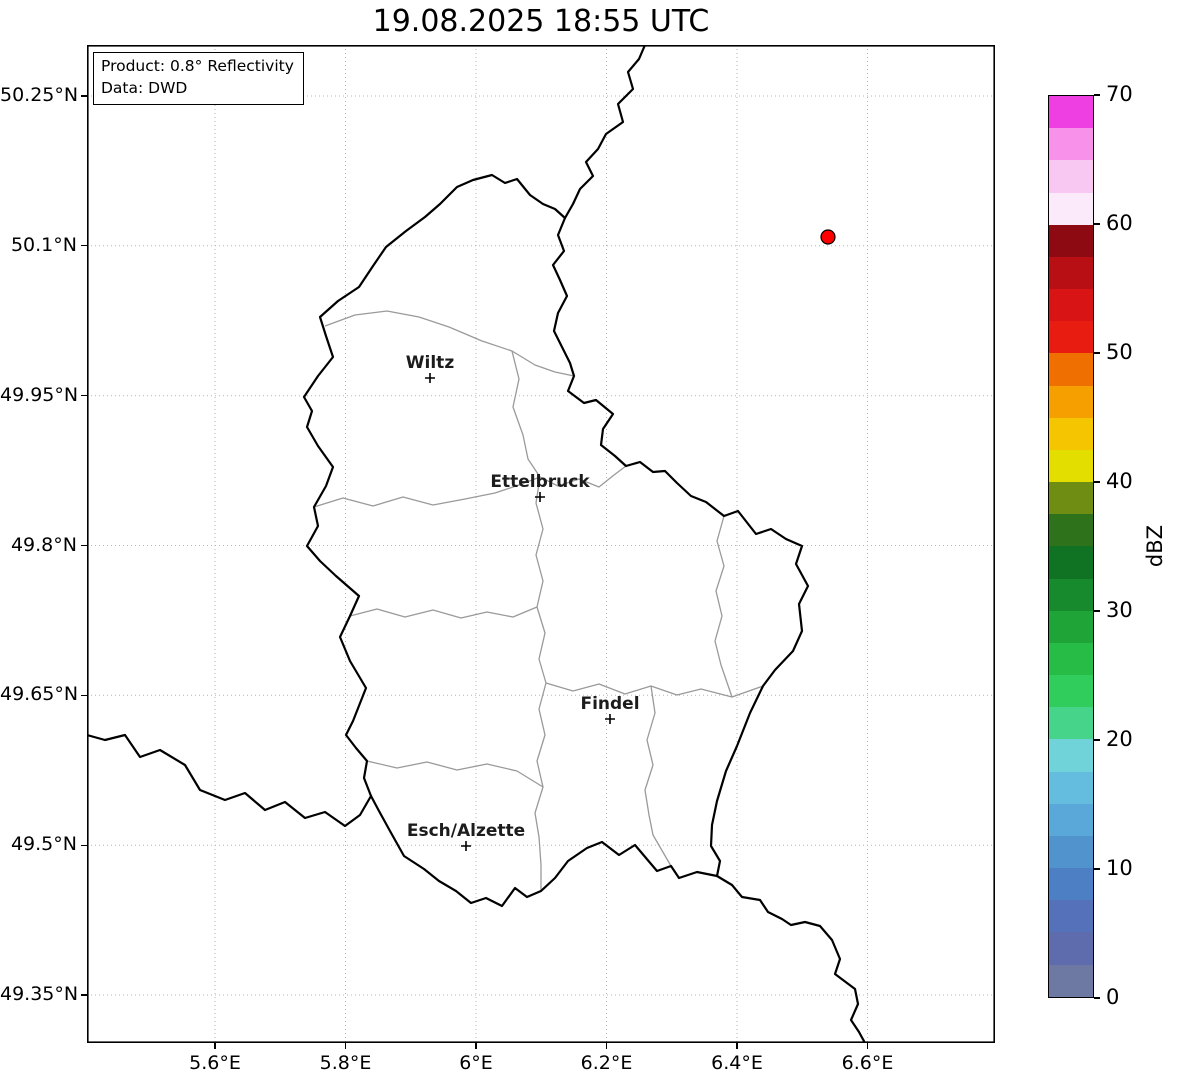 The image size is (1184, 1081). What do you see at coordinates (737, 1063) in the screenshot?
I see `x-axis-tick-label: 6.4°E` at bounding box center [737, 1063].